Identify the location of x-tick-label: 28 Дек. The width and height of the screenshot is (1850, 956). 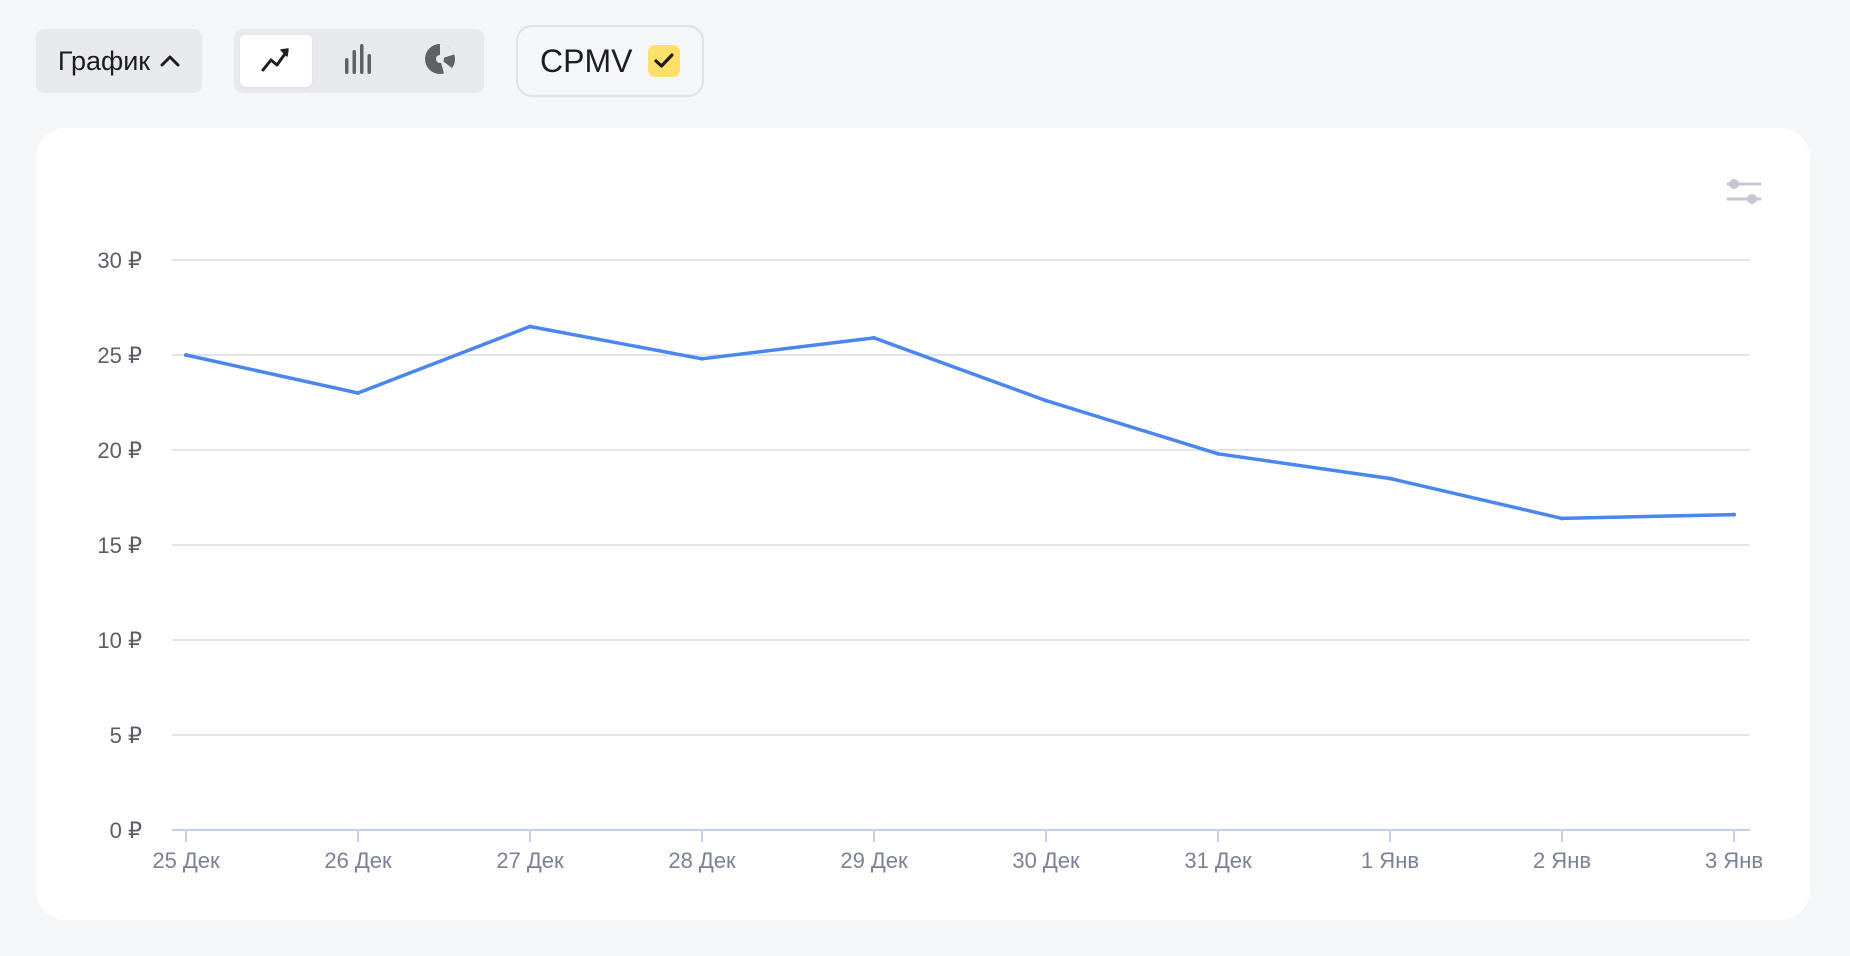
(702, 860).